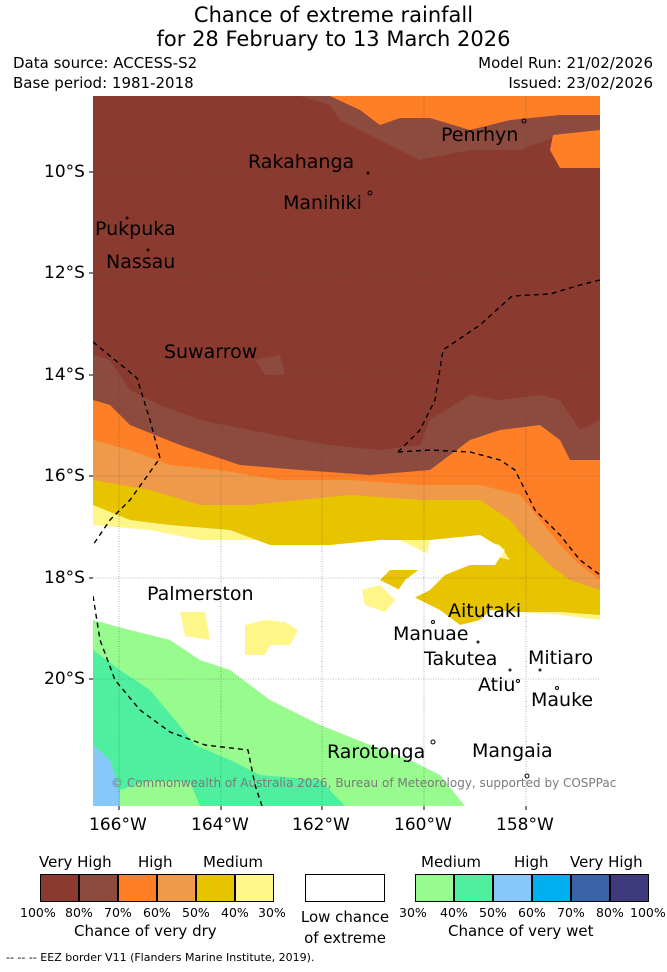  Describe the element at coordinates (531, 862) in the screenshot. I see `wet-header-high: High` at that location.